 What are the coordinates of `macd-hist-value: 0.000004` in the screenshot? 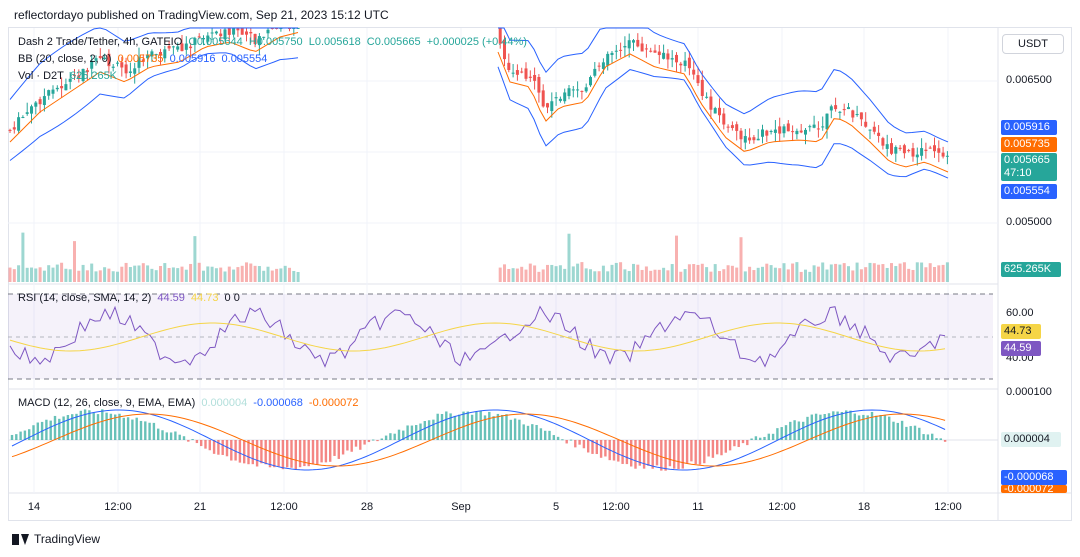 It's located at (224, 403).